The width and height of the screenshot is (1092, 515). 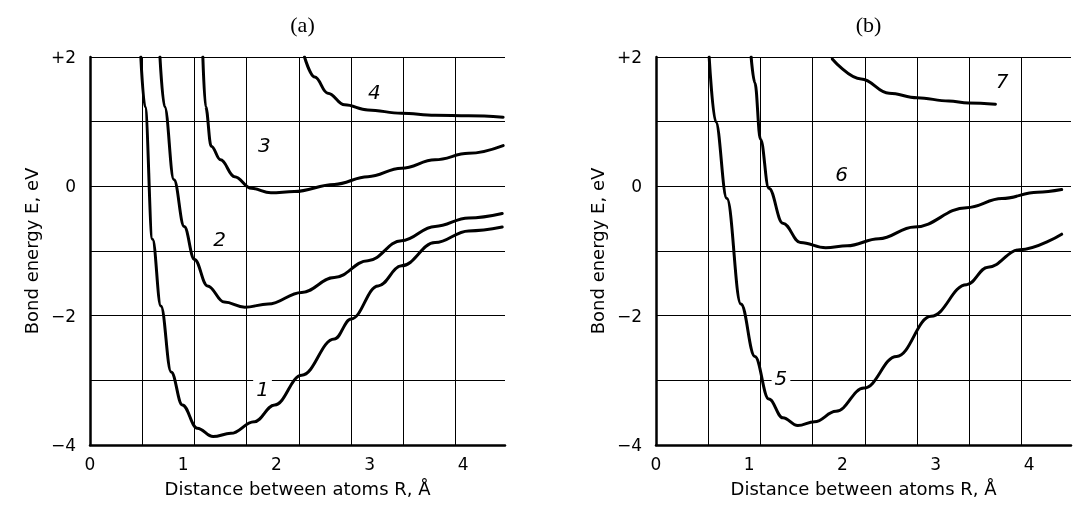 I want to click on chart-title: (b), so click(x=868, y=24).